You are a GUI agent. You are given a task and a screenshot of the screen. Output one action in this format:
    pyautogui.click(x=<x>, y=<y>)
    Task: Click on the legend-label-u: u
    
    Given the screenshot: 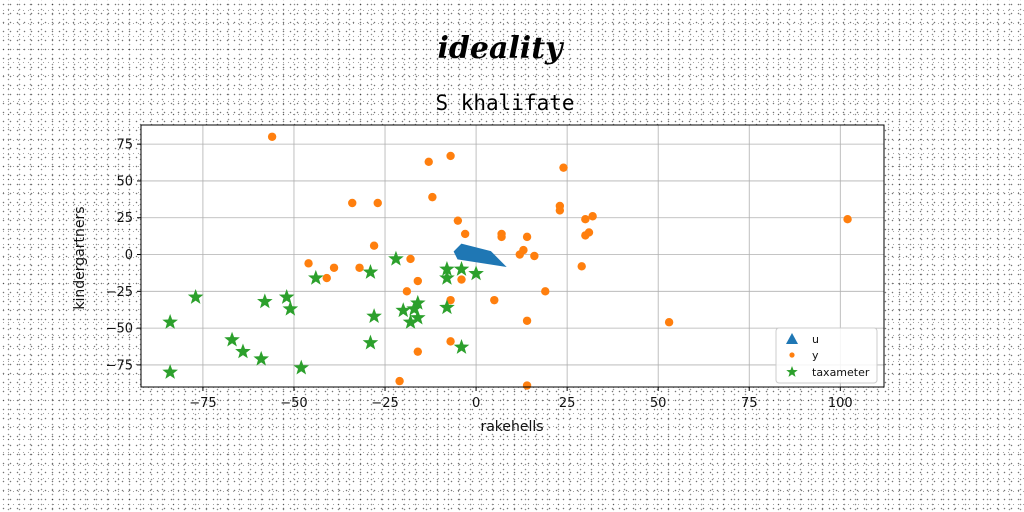 What is the action you would take?
    pyautogui.click(x=815, y=339)
    